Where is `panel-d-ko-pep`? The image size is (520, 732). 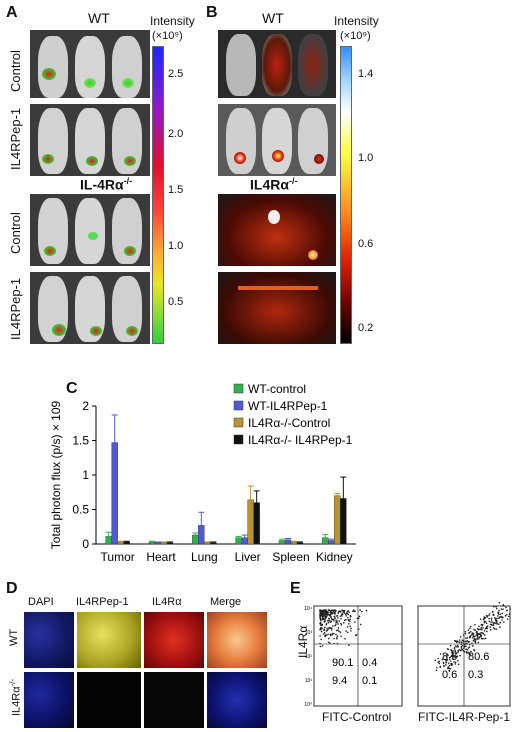
panel-d-ko-pep is located at coordinates (109, 700).